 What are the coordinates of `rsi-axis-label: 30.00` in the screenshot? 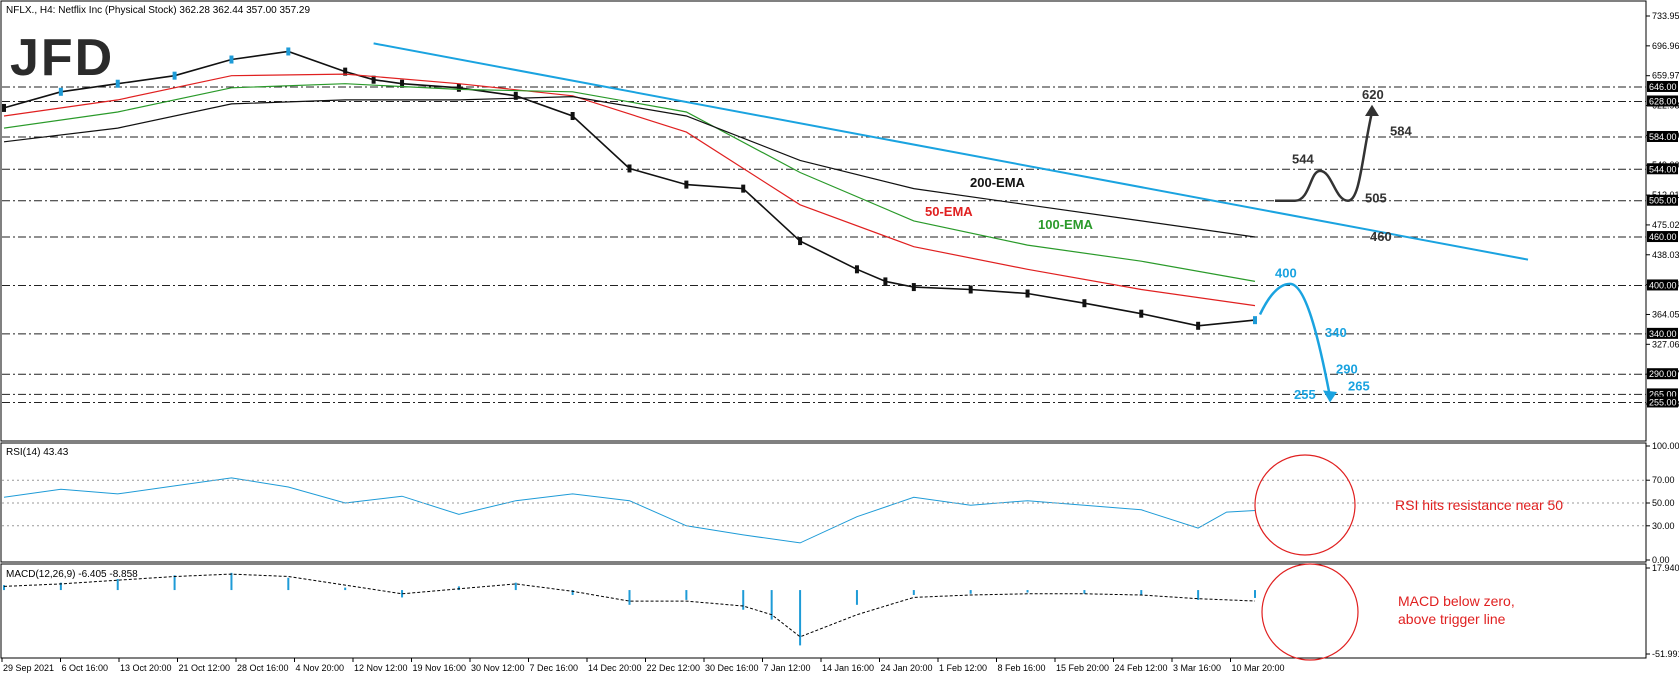 It's located at (1663, 526).